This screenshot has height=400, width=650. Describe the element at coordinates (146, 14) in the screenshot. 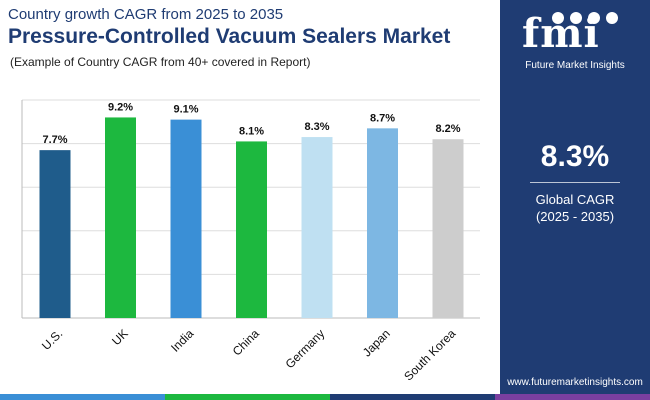

I see `chart-subtitle: Country growth CAGR from 2025 to 2035` at that location.